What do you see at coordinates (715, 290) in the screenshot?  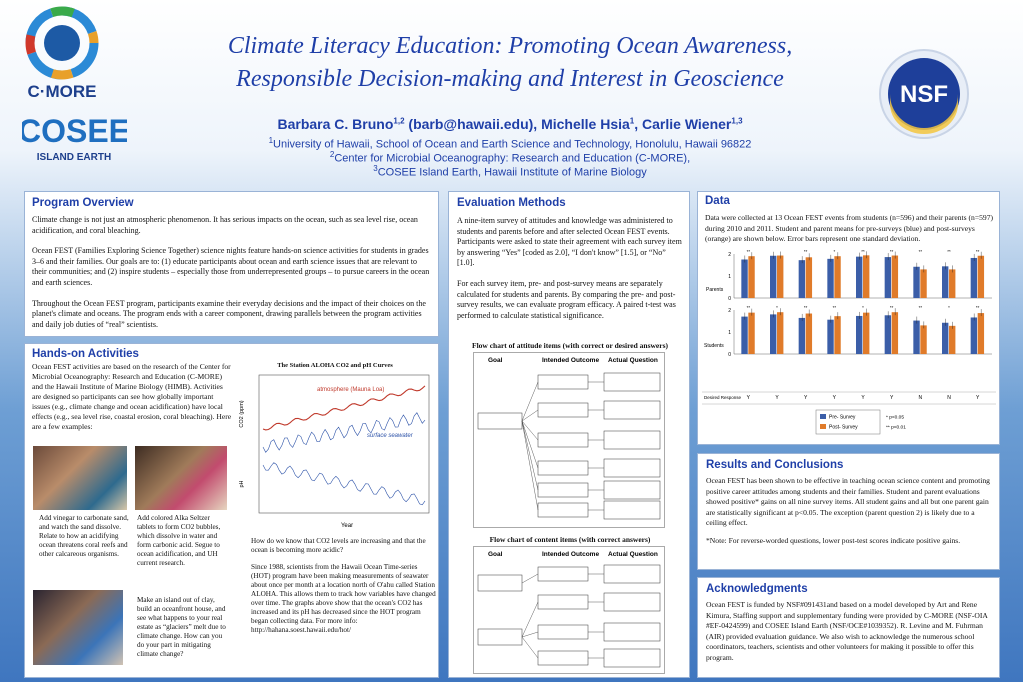 I see `row-label-parents: Parents` at bounding box center [715, 290].